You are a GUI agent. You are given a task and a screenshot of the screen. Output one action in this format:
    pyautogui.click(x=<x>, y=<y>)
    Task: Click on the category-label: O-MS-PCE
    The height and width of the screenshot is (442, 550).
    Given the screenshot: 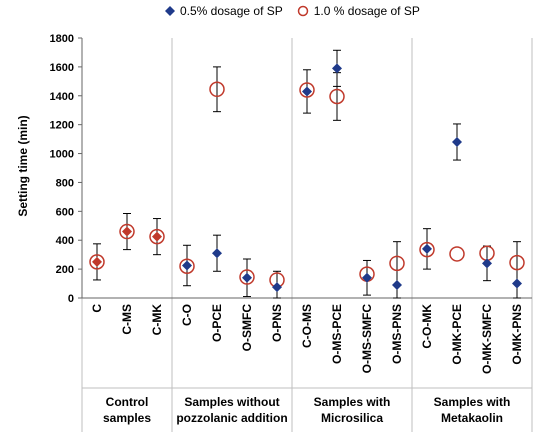 What is the action you would take?
    pyautogui.click(x=337, y=334)
    